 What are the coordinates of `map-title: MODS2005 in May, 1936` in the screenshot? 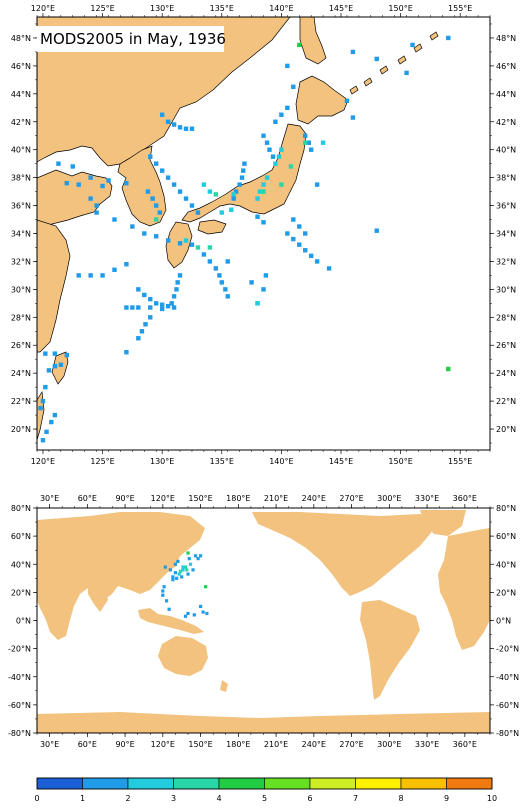 It's located at (133, 39).